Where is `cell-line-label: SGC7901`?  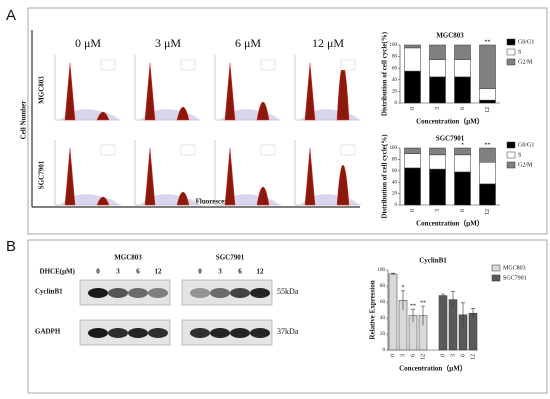 cell-line-label: SGC7901 is located at coordinates (230, 258).